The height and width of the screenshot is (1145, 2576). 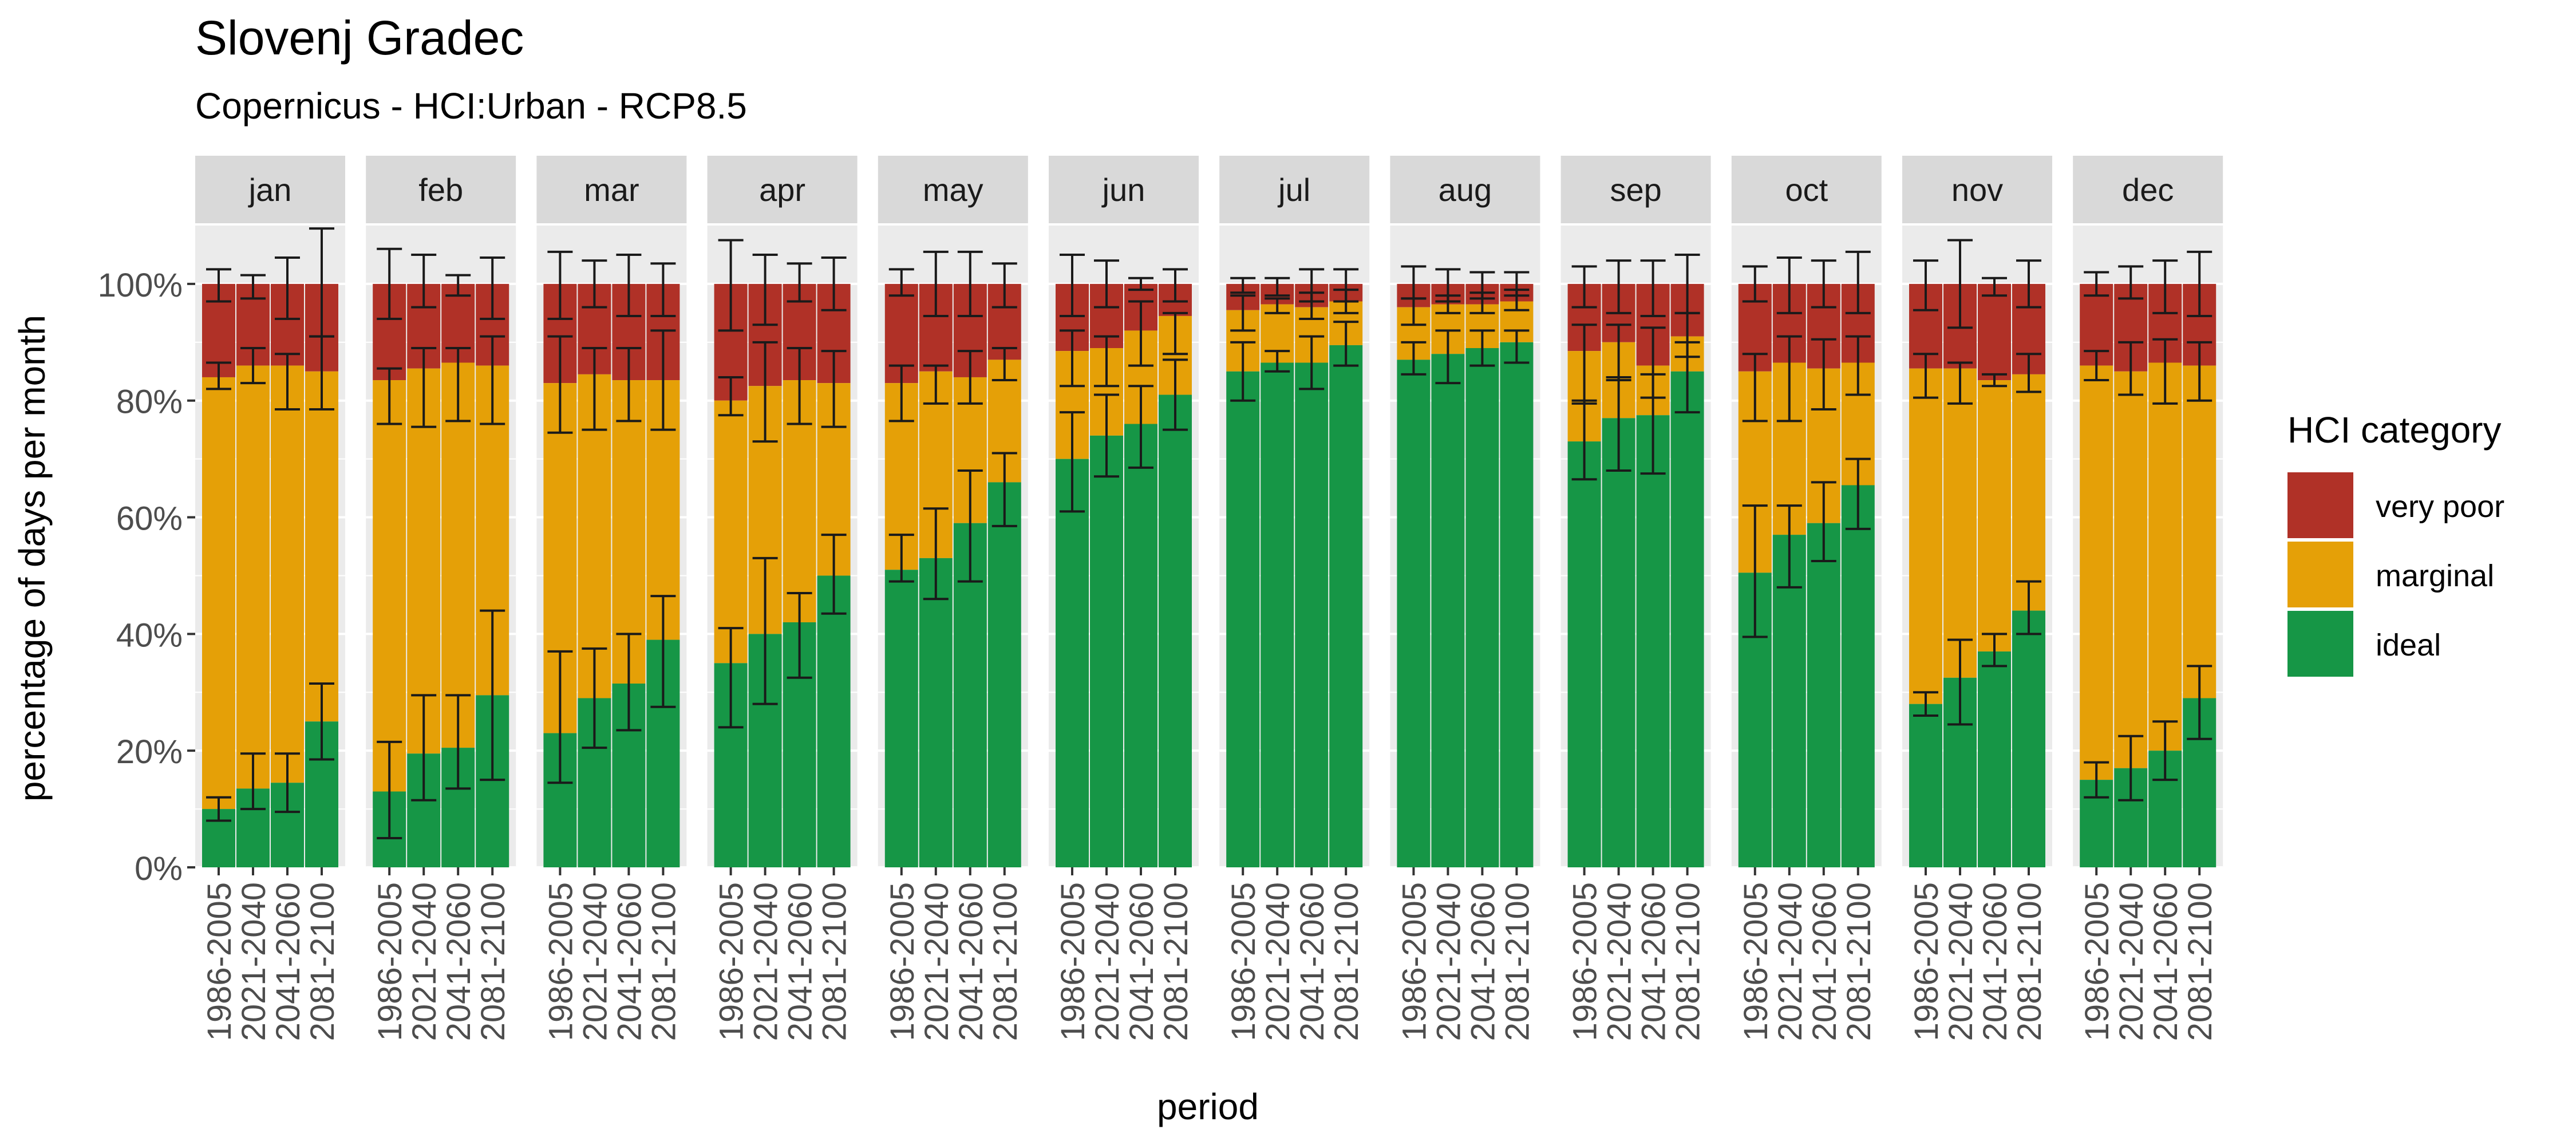 What do you see at coordinates (140, 285) in the screenshot?
I see `y-tick-label: 100%` at bounding box center [140, 285].